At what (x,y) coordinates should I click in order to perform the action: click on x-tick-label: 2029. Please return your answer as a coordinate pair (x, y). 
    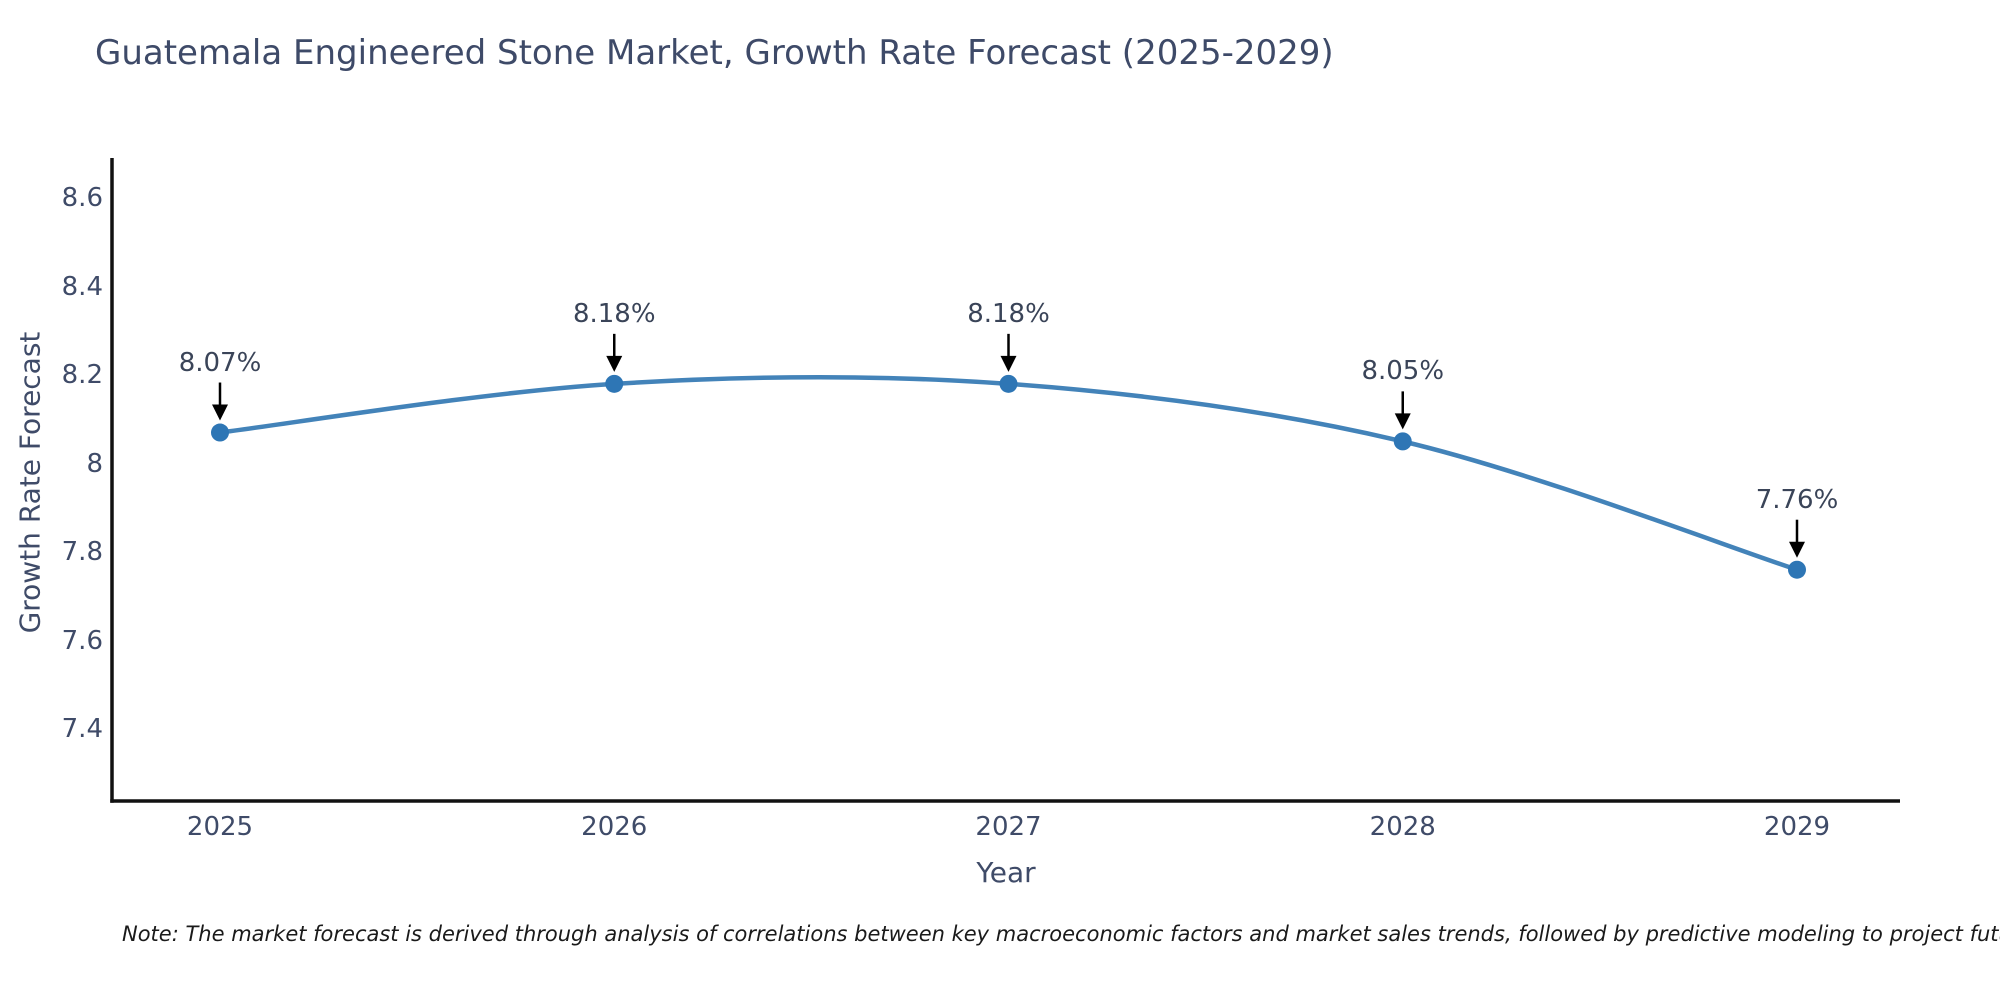
    Looking at the image, I should click on (1797, 827).